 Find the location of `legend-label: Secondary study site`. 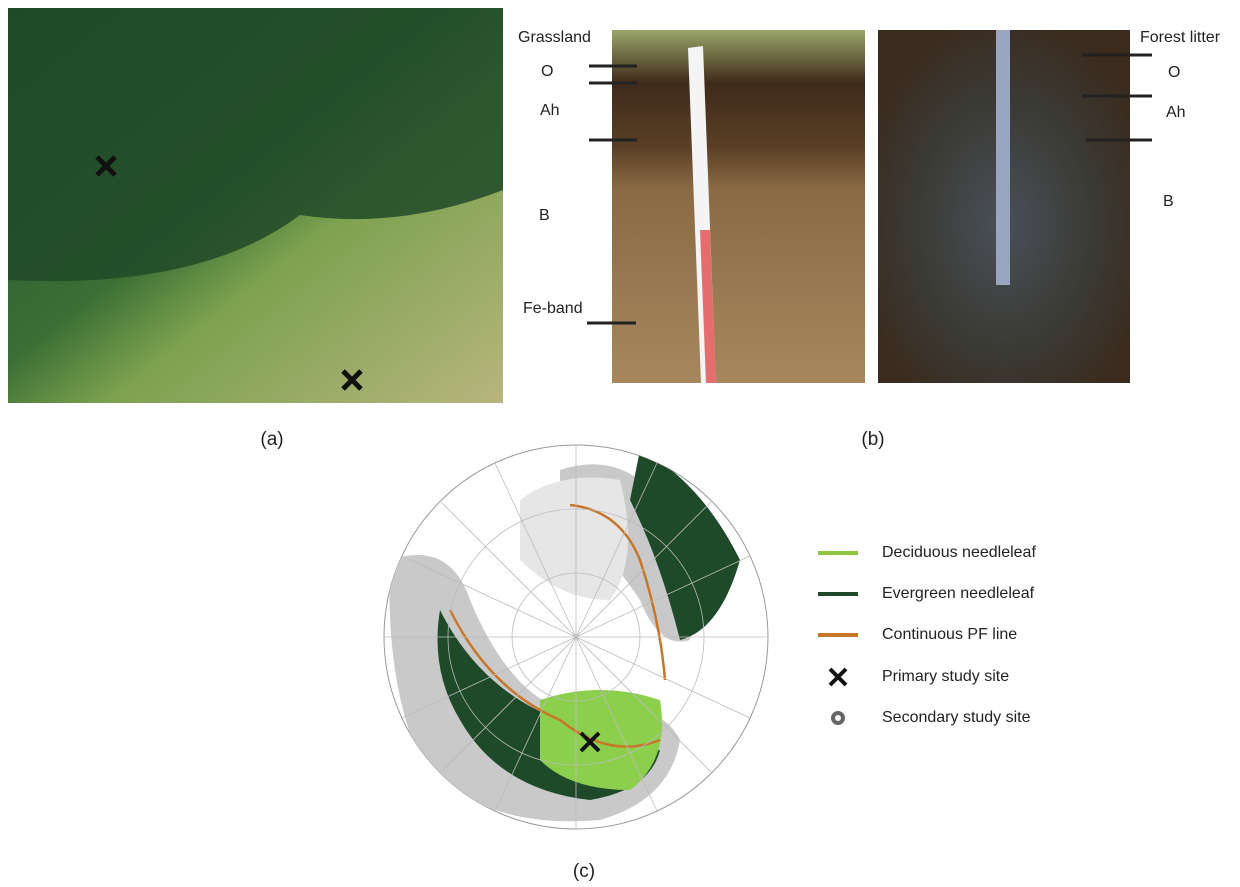

legend-label: Secondary study site is located at coordinates (956, 717).